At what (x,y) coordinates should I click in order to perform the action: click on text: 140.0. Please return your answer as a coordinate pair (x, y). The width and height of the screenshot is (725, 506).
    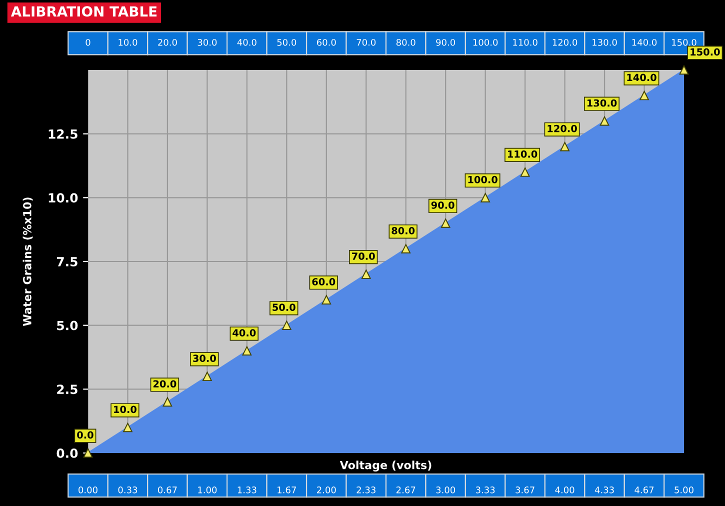
    Looking at the image, I should click on (644, 42).